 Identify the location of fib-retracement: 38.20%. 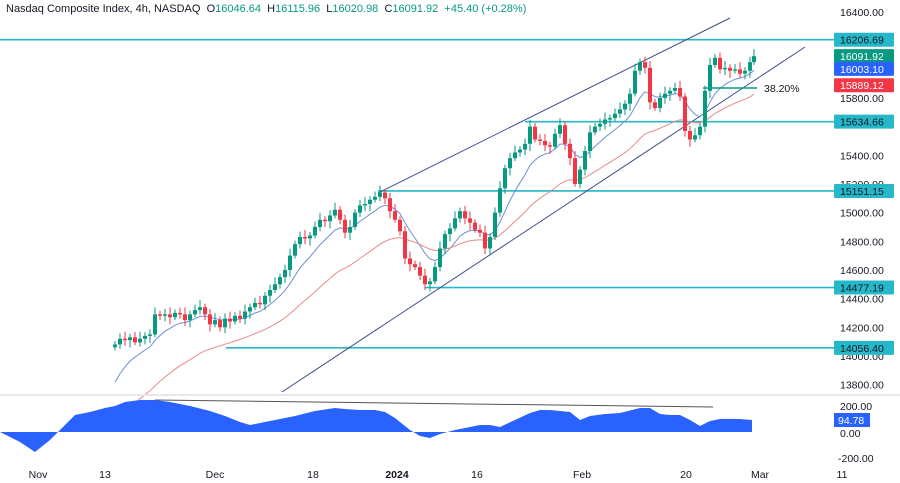
(751, 89).